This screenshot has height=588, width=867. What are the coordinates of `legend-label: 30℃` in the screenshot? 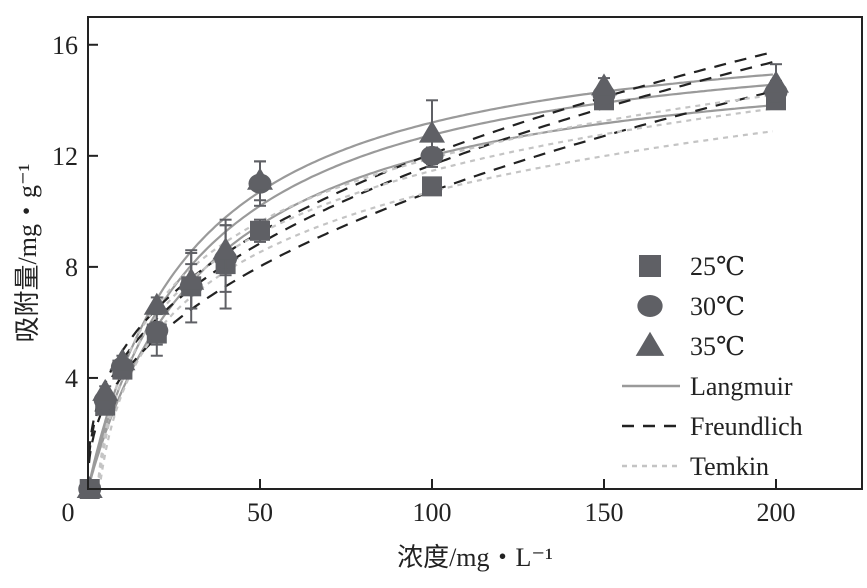 It's located at (717, 306).